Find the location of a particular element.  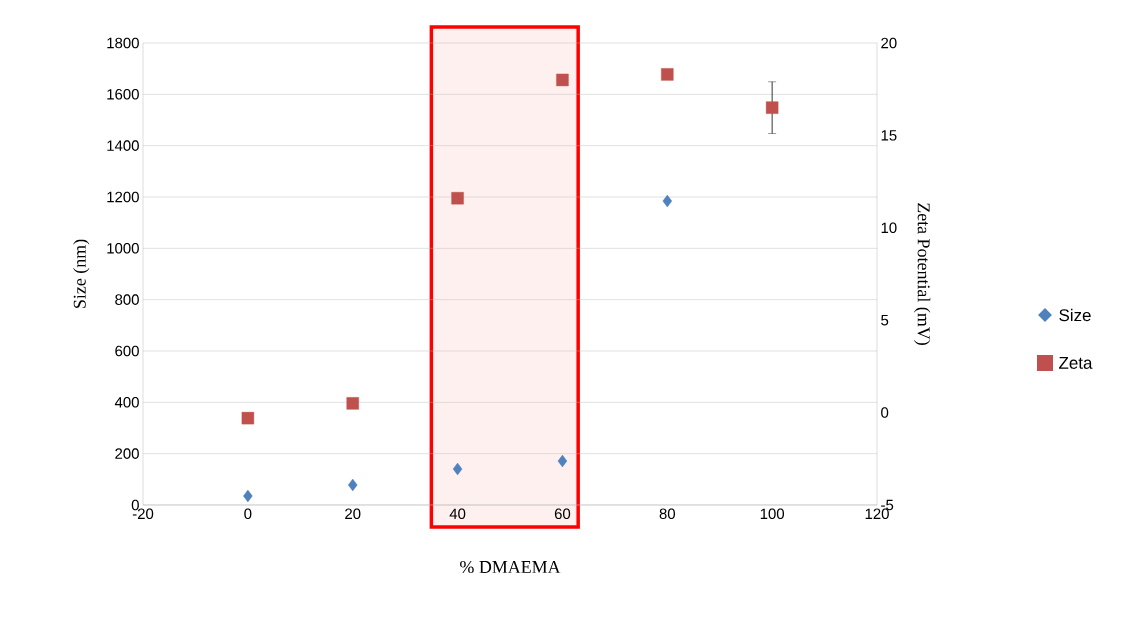

x-tick-label: 0 is located at coordinates (248, 514).